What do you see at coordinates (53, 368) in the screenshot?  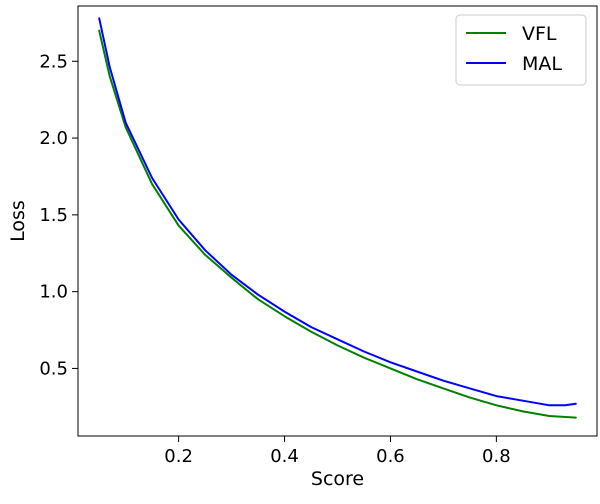 I see `y-tick-label: 0.5` at bounding box center [53, 368].